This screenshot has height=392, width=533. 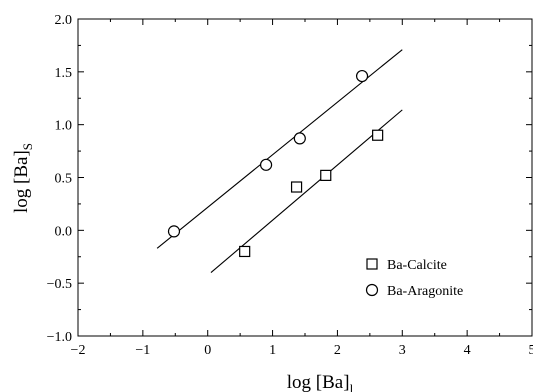 What do you see at coordinates (372, 290) in the screenshot?
I see `legend-circle-marker-icon` at bounding box center [372, 290].